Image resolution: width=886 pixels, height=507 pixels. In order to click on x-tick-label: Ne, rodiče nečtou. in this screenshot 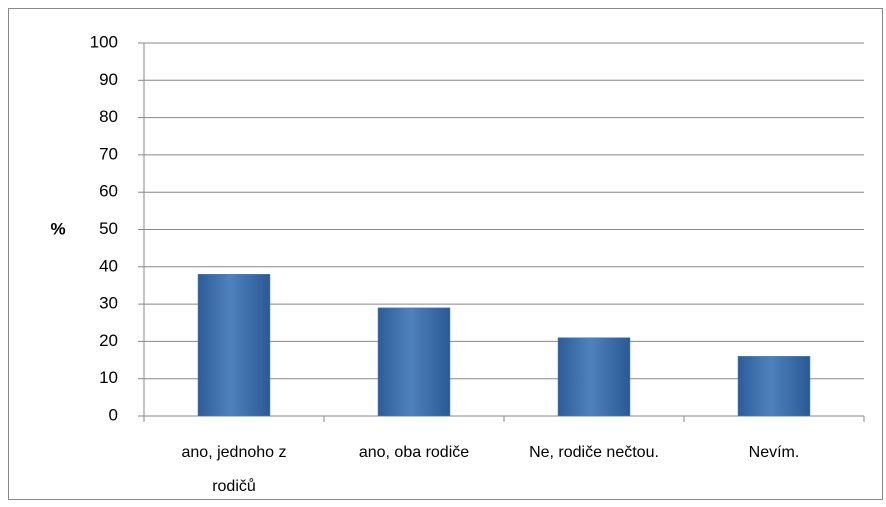, I will do `click(594, 452)`.